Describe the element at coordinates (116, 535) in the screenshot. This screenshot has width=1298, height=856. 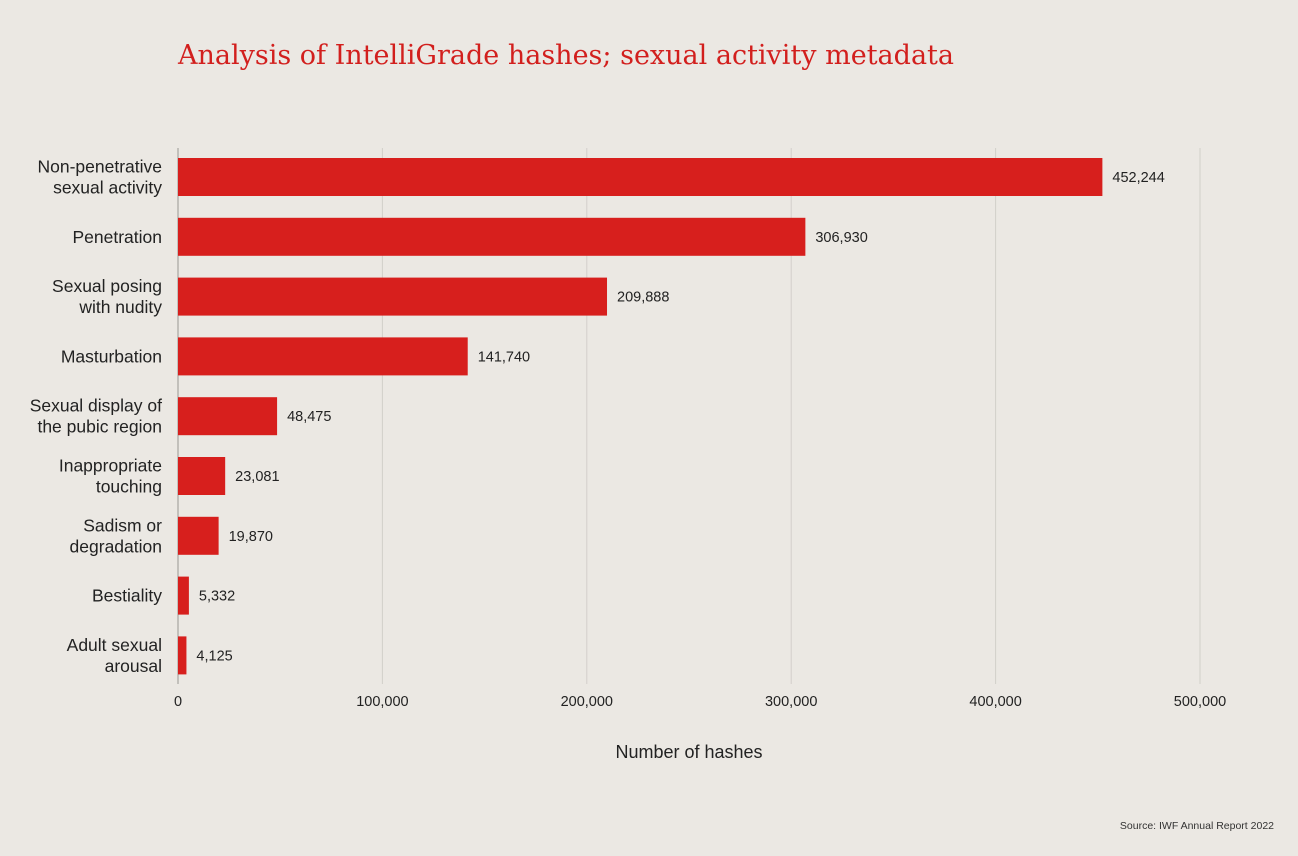
I see `category-label: Sadism or degradation` at that location.